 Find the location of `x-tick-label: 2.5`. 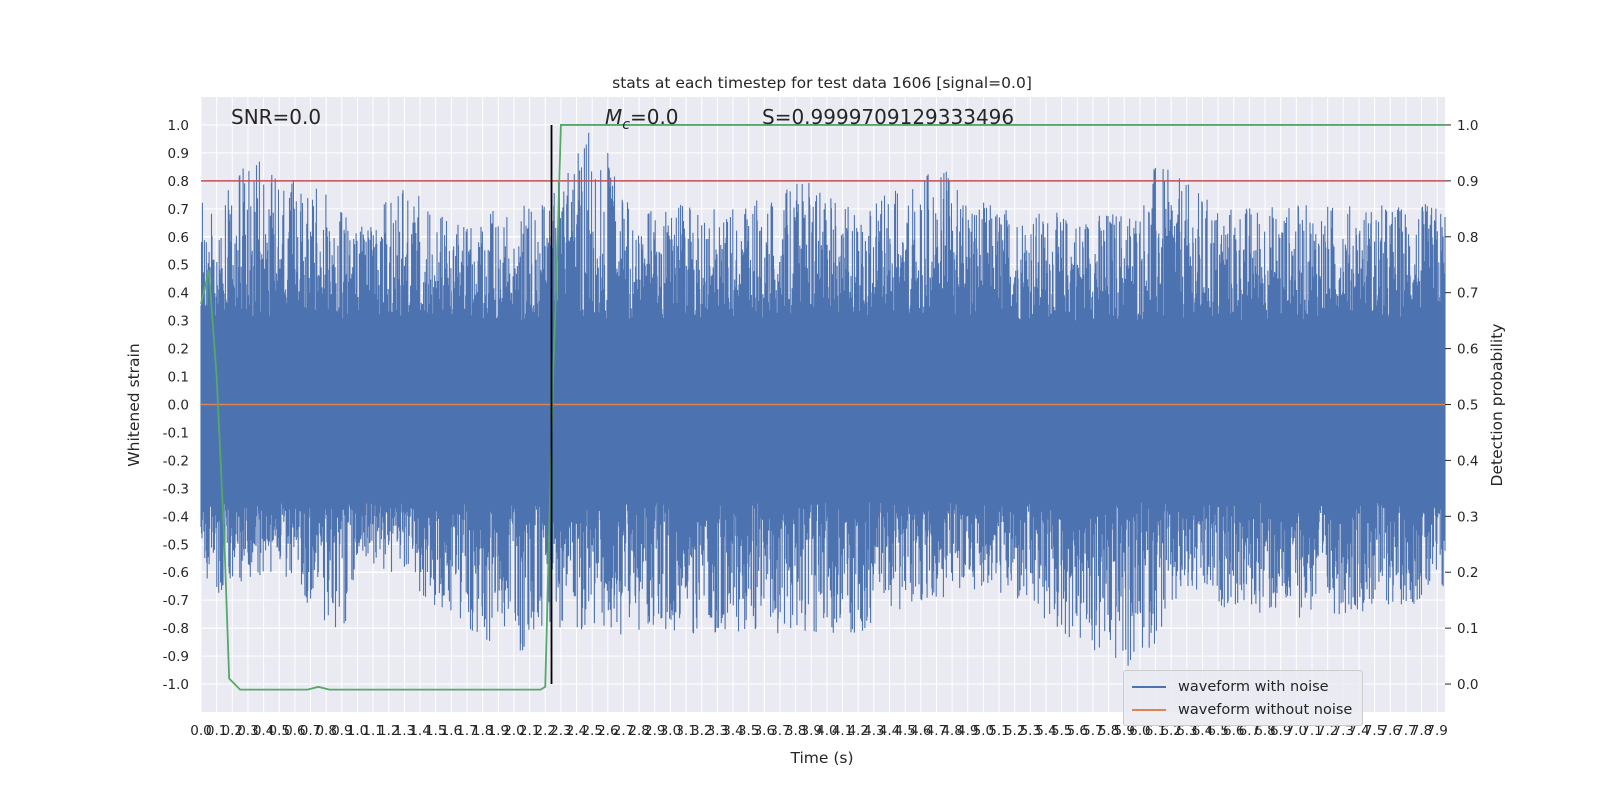

x-tick-label: 2.5 is located at coordinates (591, 731).